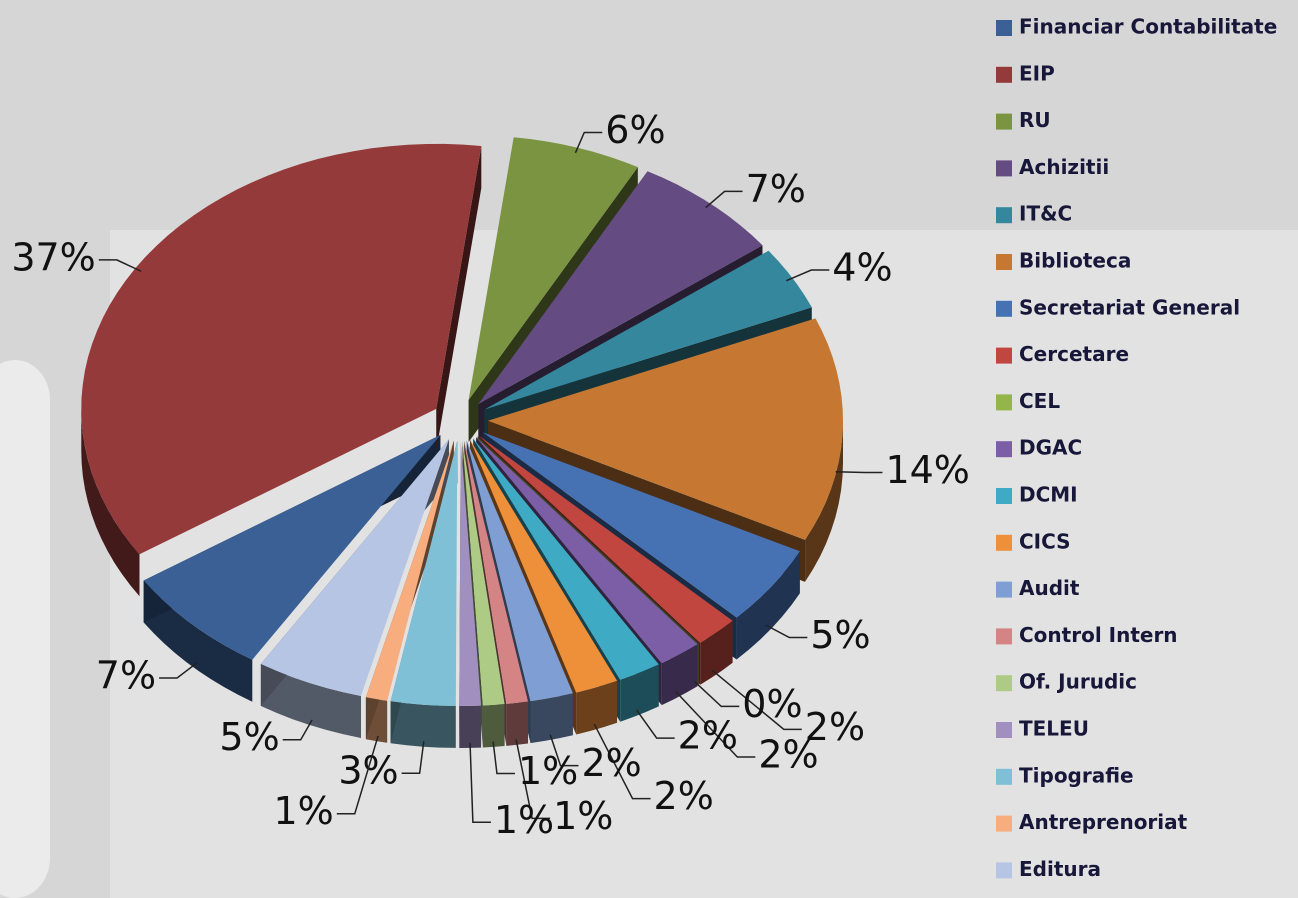 The height and width of the screenshot is (898, 1298). Describe the element at coordinates (1074, 354) in the screenshot. I see `legend-label: Cercetare` at that location.